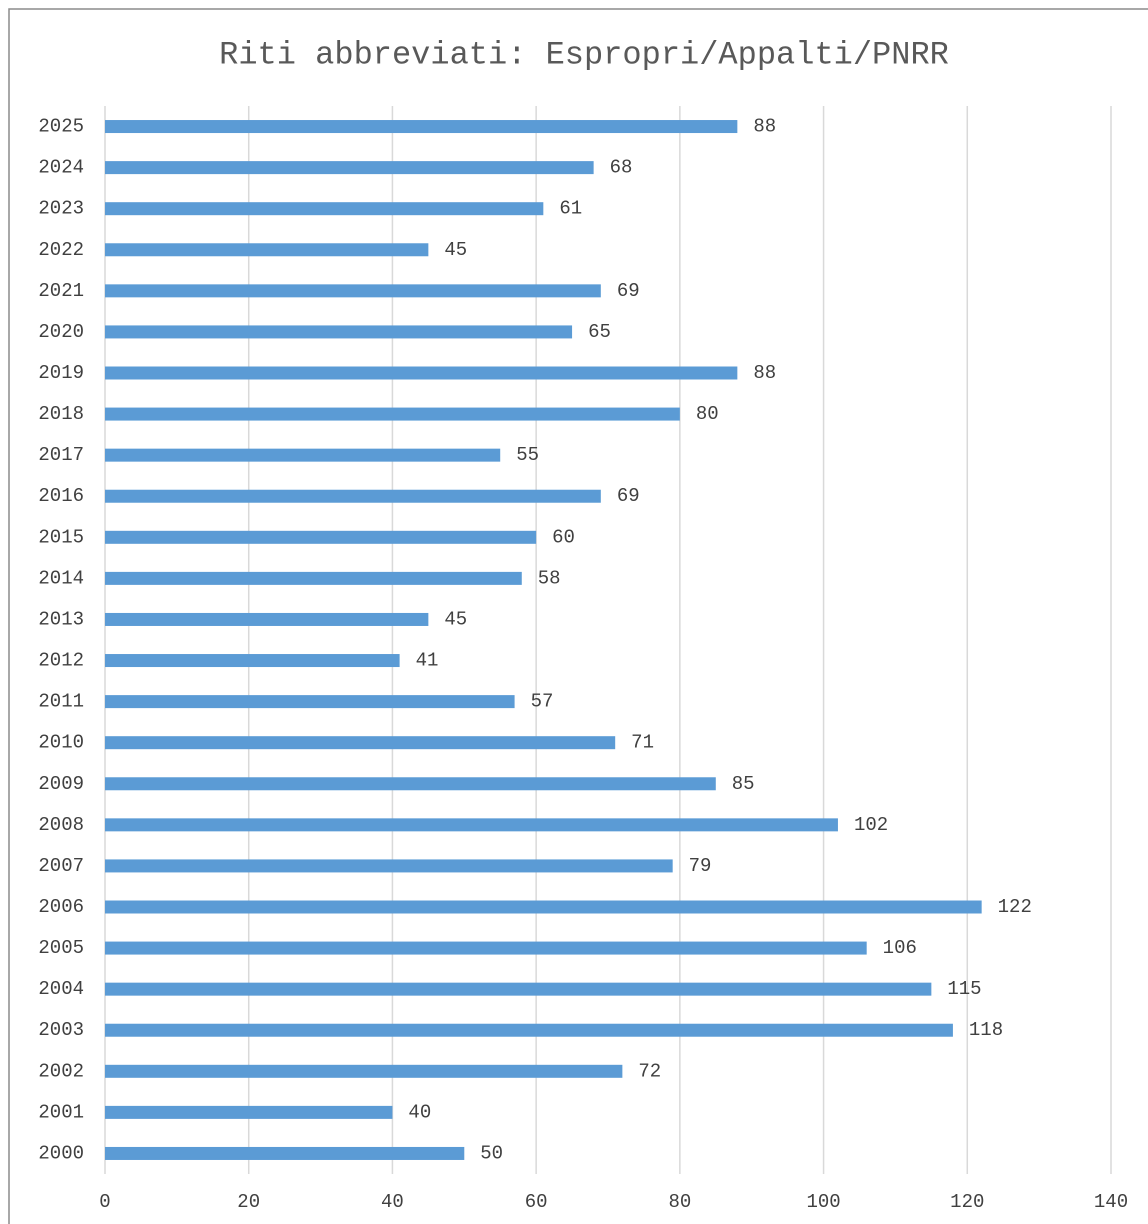 The image size is (1148, 1224). Describe the element at coordinates (61, 907) in the screenshot. I see `y-tick-label: 2006` at that location.